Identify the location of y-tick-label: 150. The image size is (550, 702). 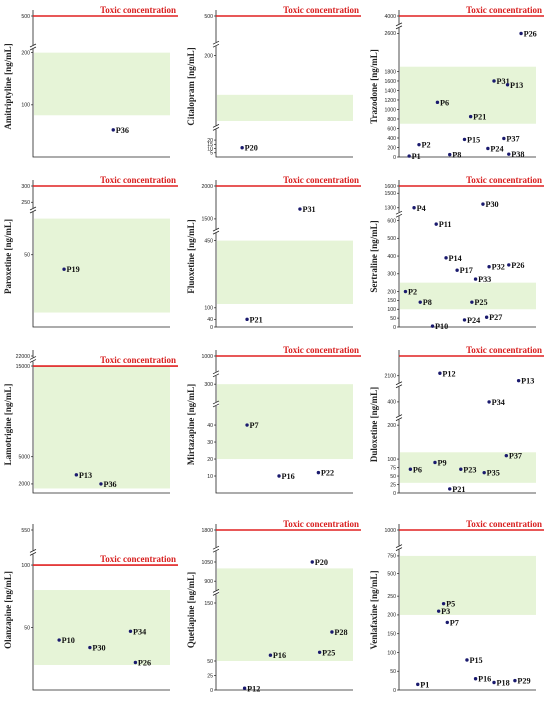
(391, 634).